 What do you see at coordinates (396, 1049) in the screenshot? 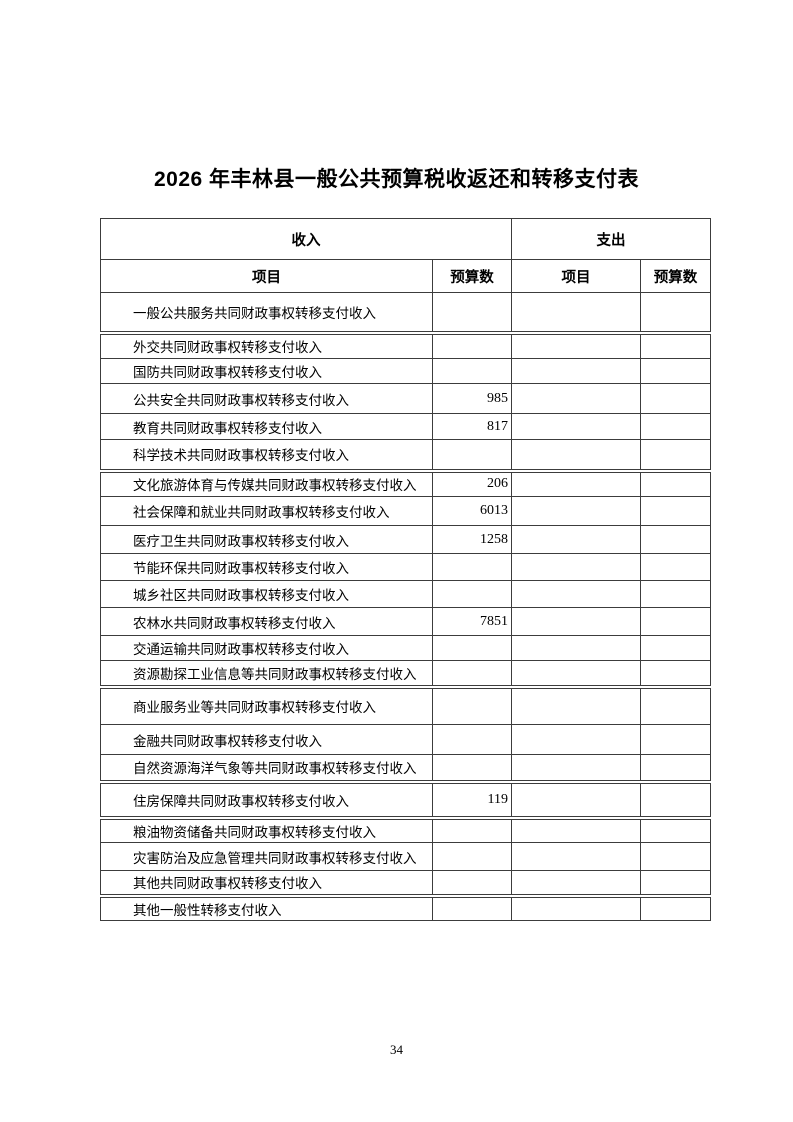
I see `page-number: 34` at bounding box center [396, 1049].